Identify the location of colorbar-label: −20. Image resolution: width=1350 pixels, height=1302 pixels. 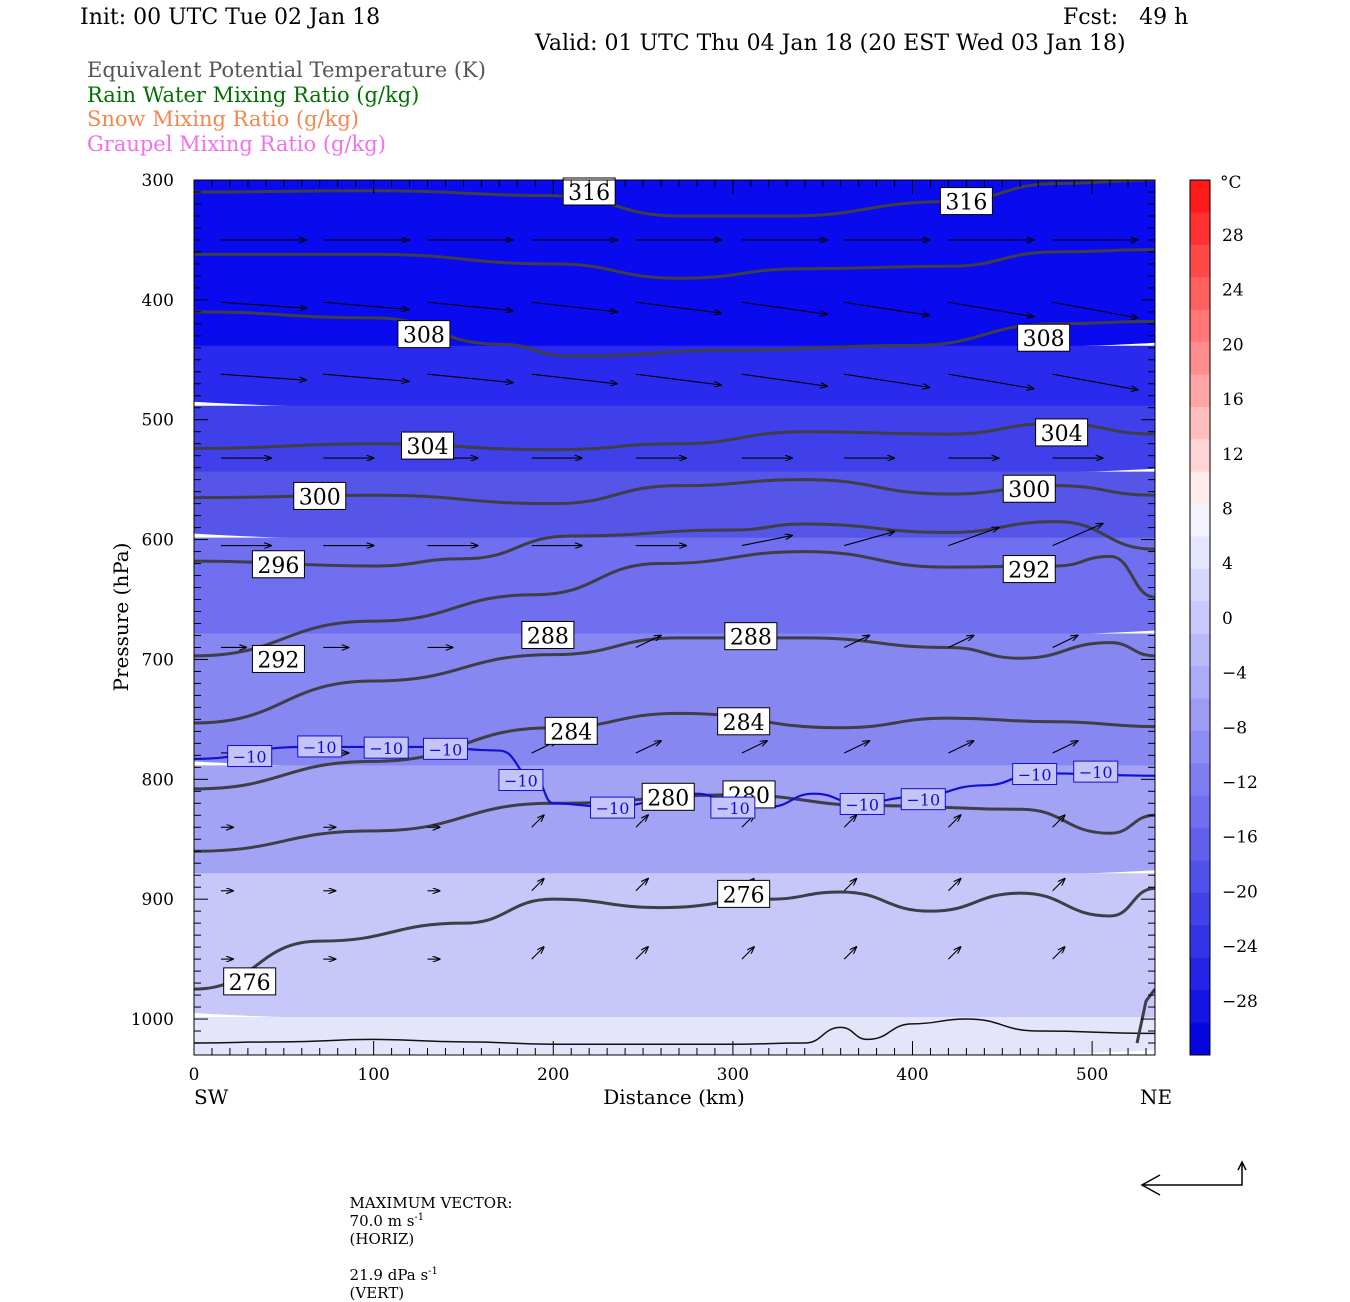
(1240, 892).